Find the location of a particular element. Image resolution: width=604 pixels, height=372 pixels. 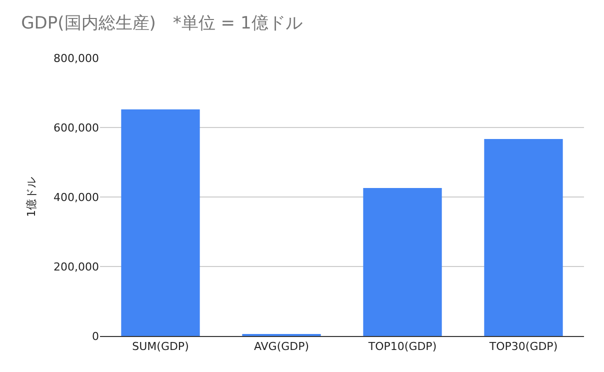

y-tick-label: 400,000 is located at coordinates (76, 197).